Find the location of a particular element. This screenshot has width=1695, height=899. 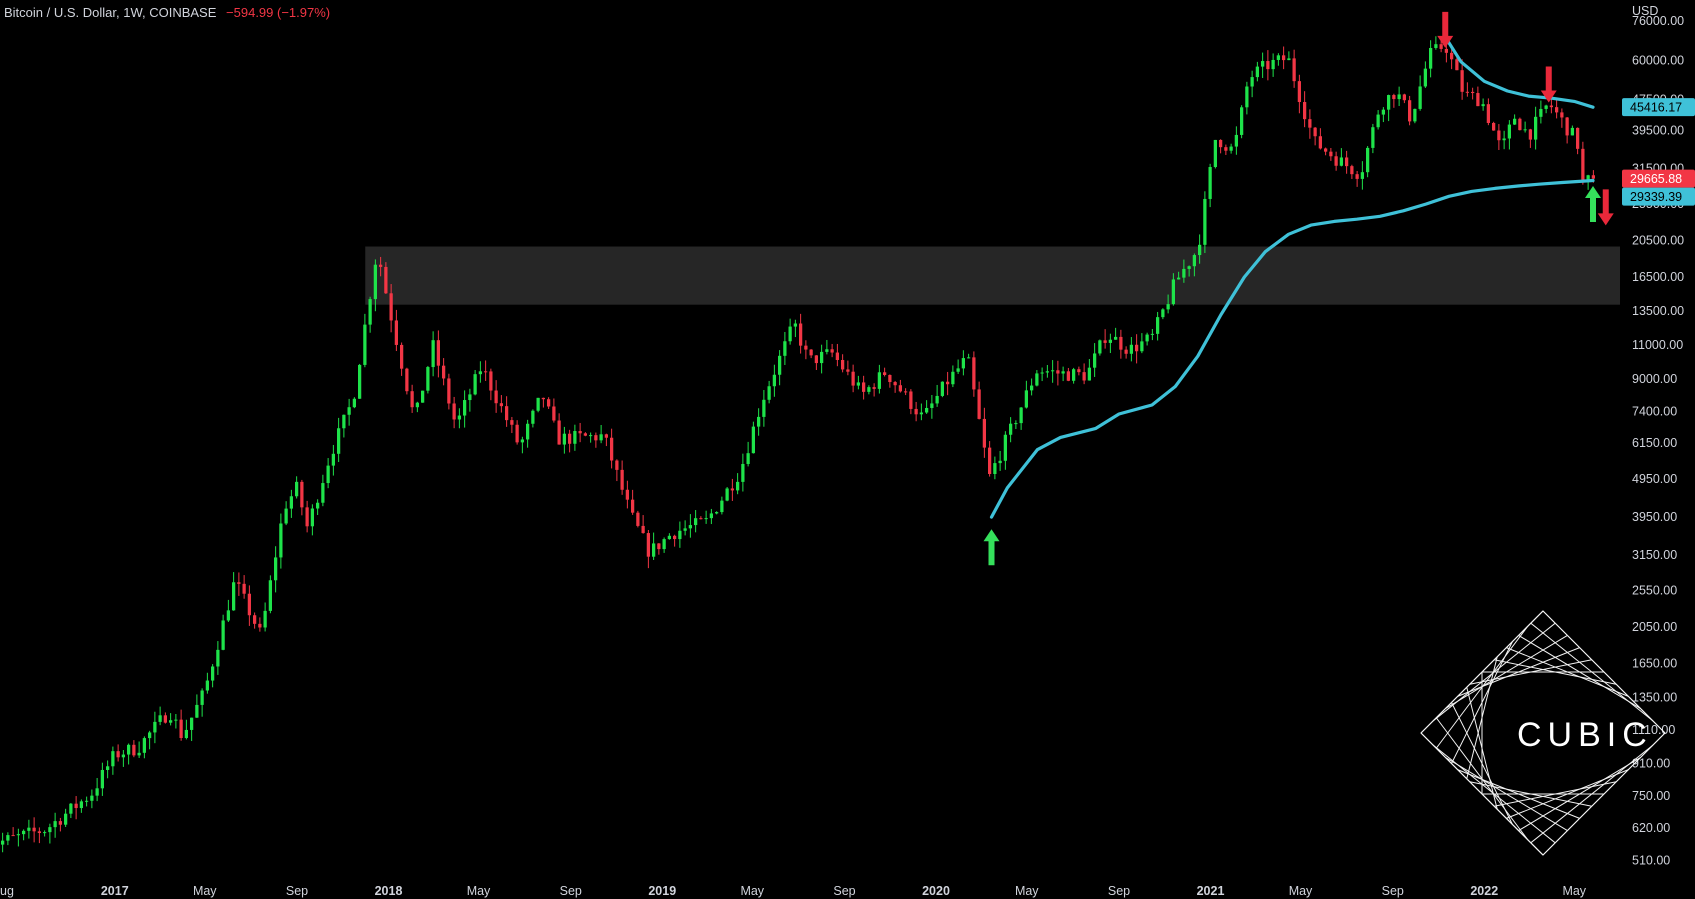

svg-text: 45416.17 is located at coordinates (1656, 108).